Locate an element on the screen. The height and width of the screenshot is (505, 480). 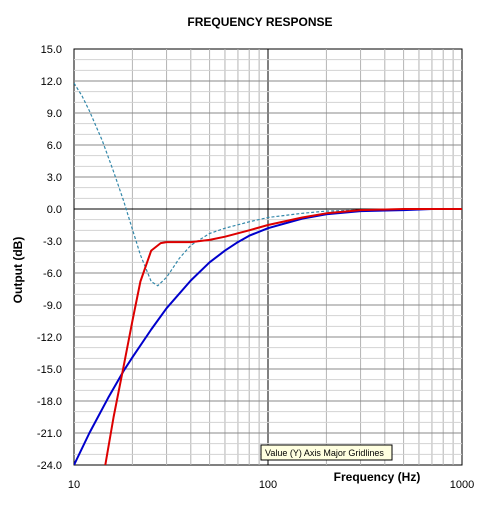
y-tick-label: 15.0 is located at coordinates (51, 50).